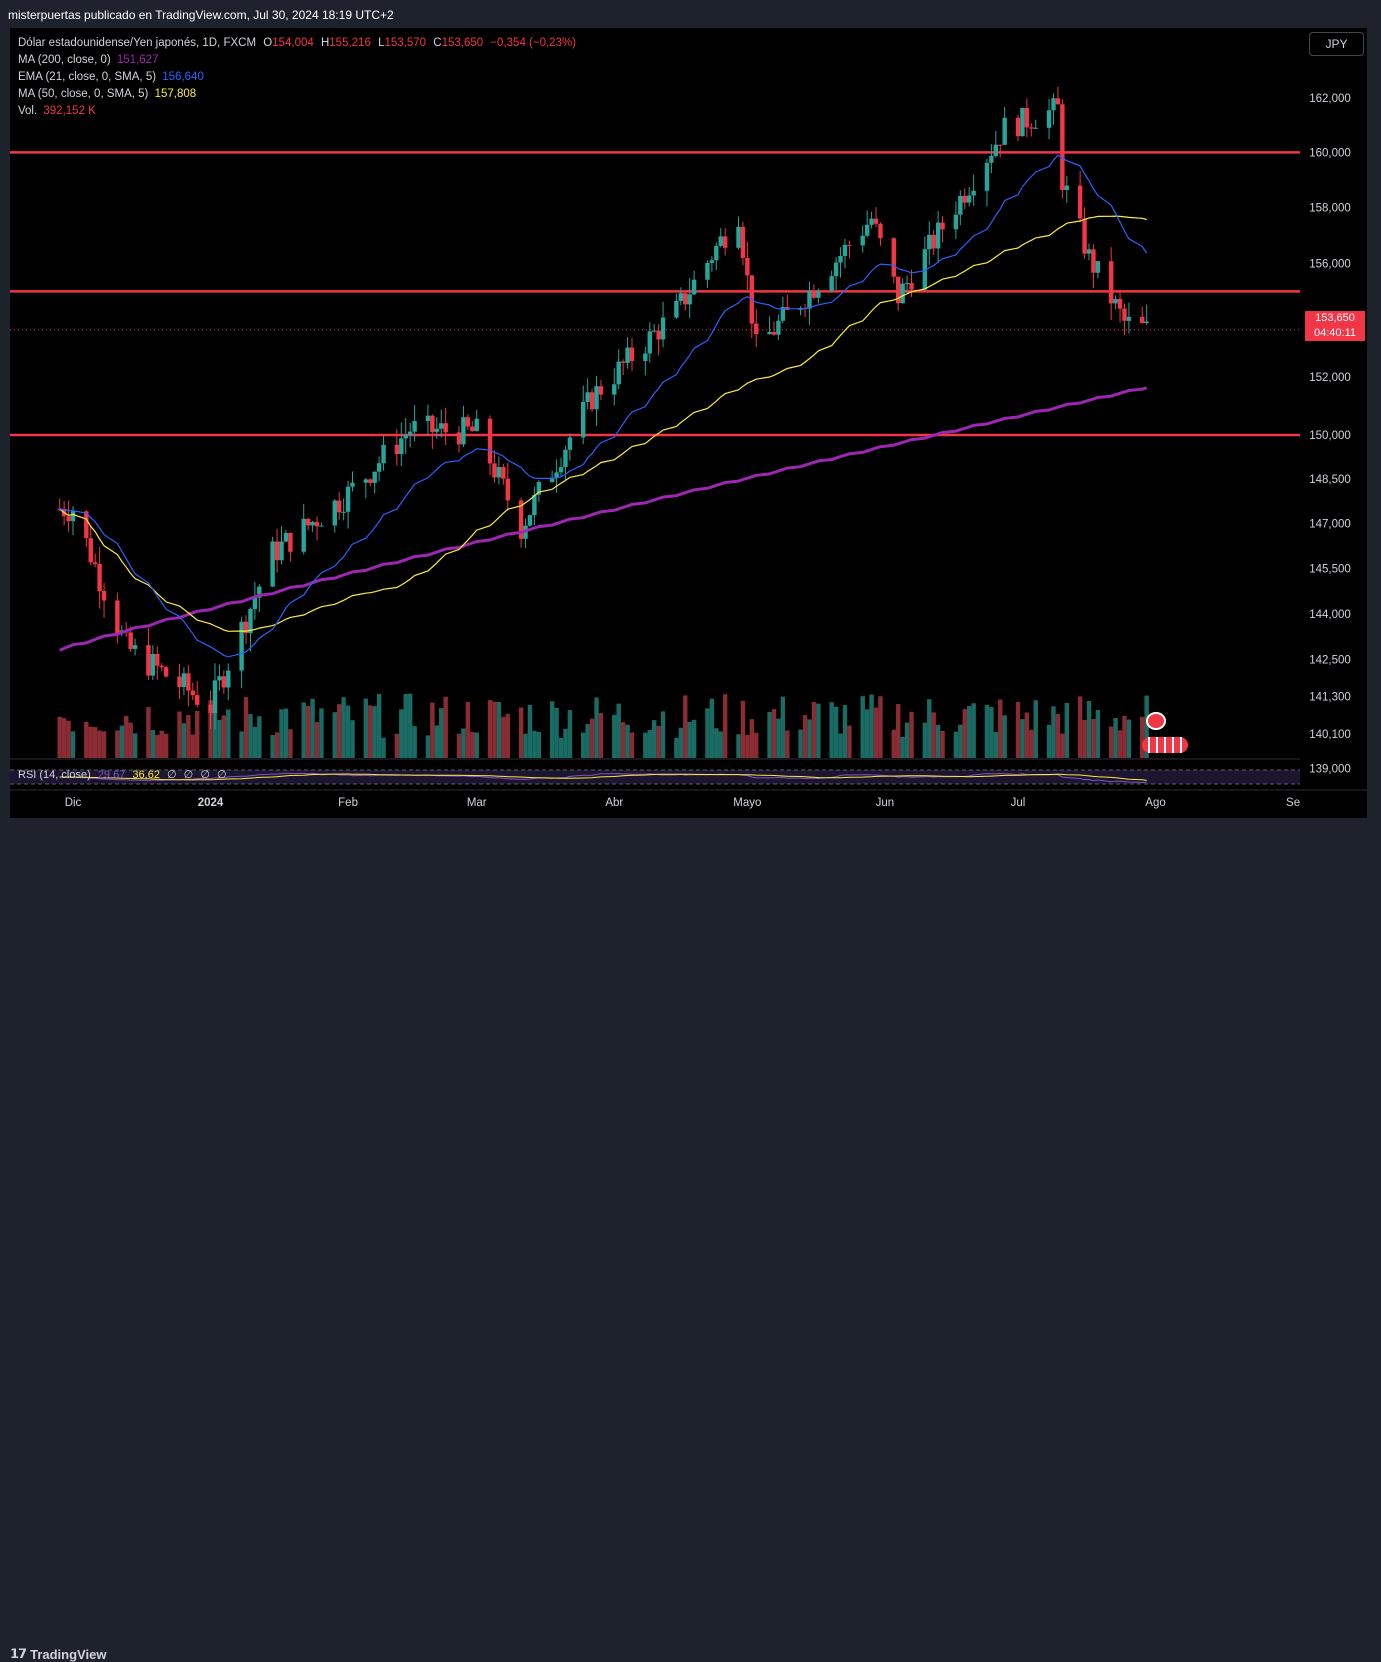 The height and width of the screenshot is (1662, 1381). What do you see at coordinates (183, 77) in the screenshot?
I see `ema21-value: 156,640` at bounding box center [183, 77].